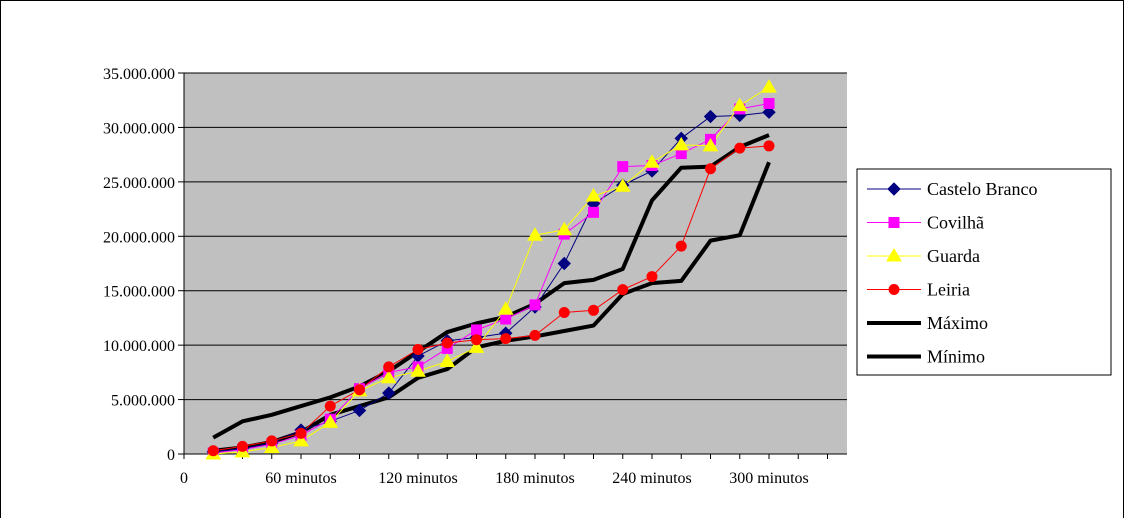 Image resolution: width=1124 pixels, height=519 pixels. I want to click on x-tick-label: 180 minutos, so click(535, 478).